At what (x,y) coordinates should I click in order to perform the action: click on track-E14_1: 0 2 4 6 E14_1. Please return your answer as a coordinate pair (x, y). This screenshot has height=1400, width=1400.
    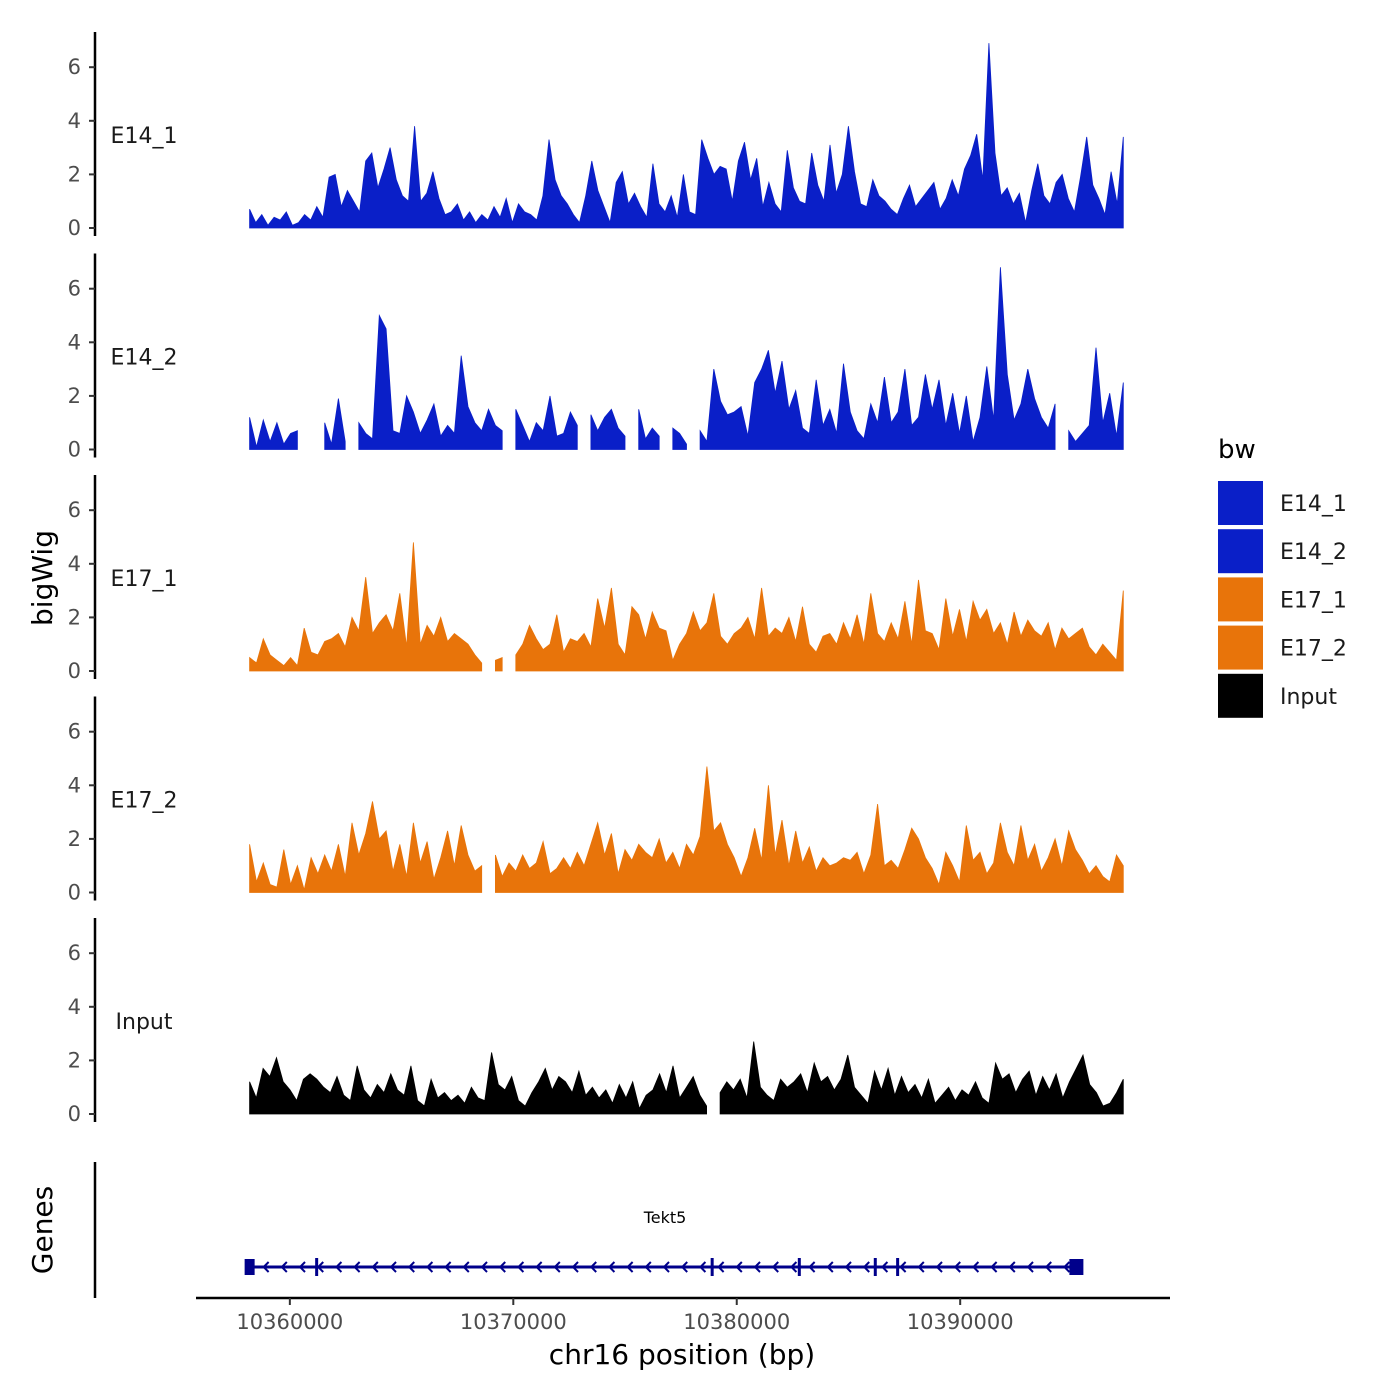
    Looking at the image, I should click on (596, 136).